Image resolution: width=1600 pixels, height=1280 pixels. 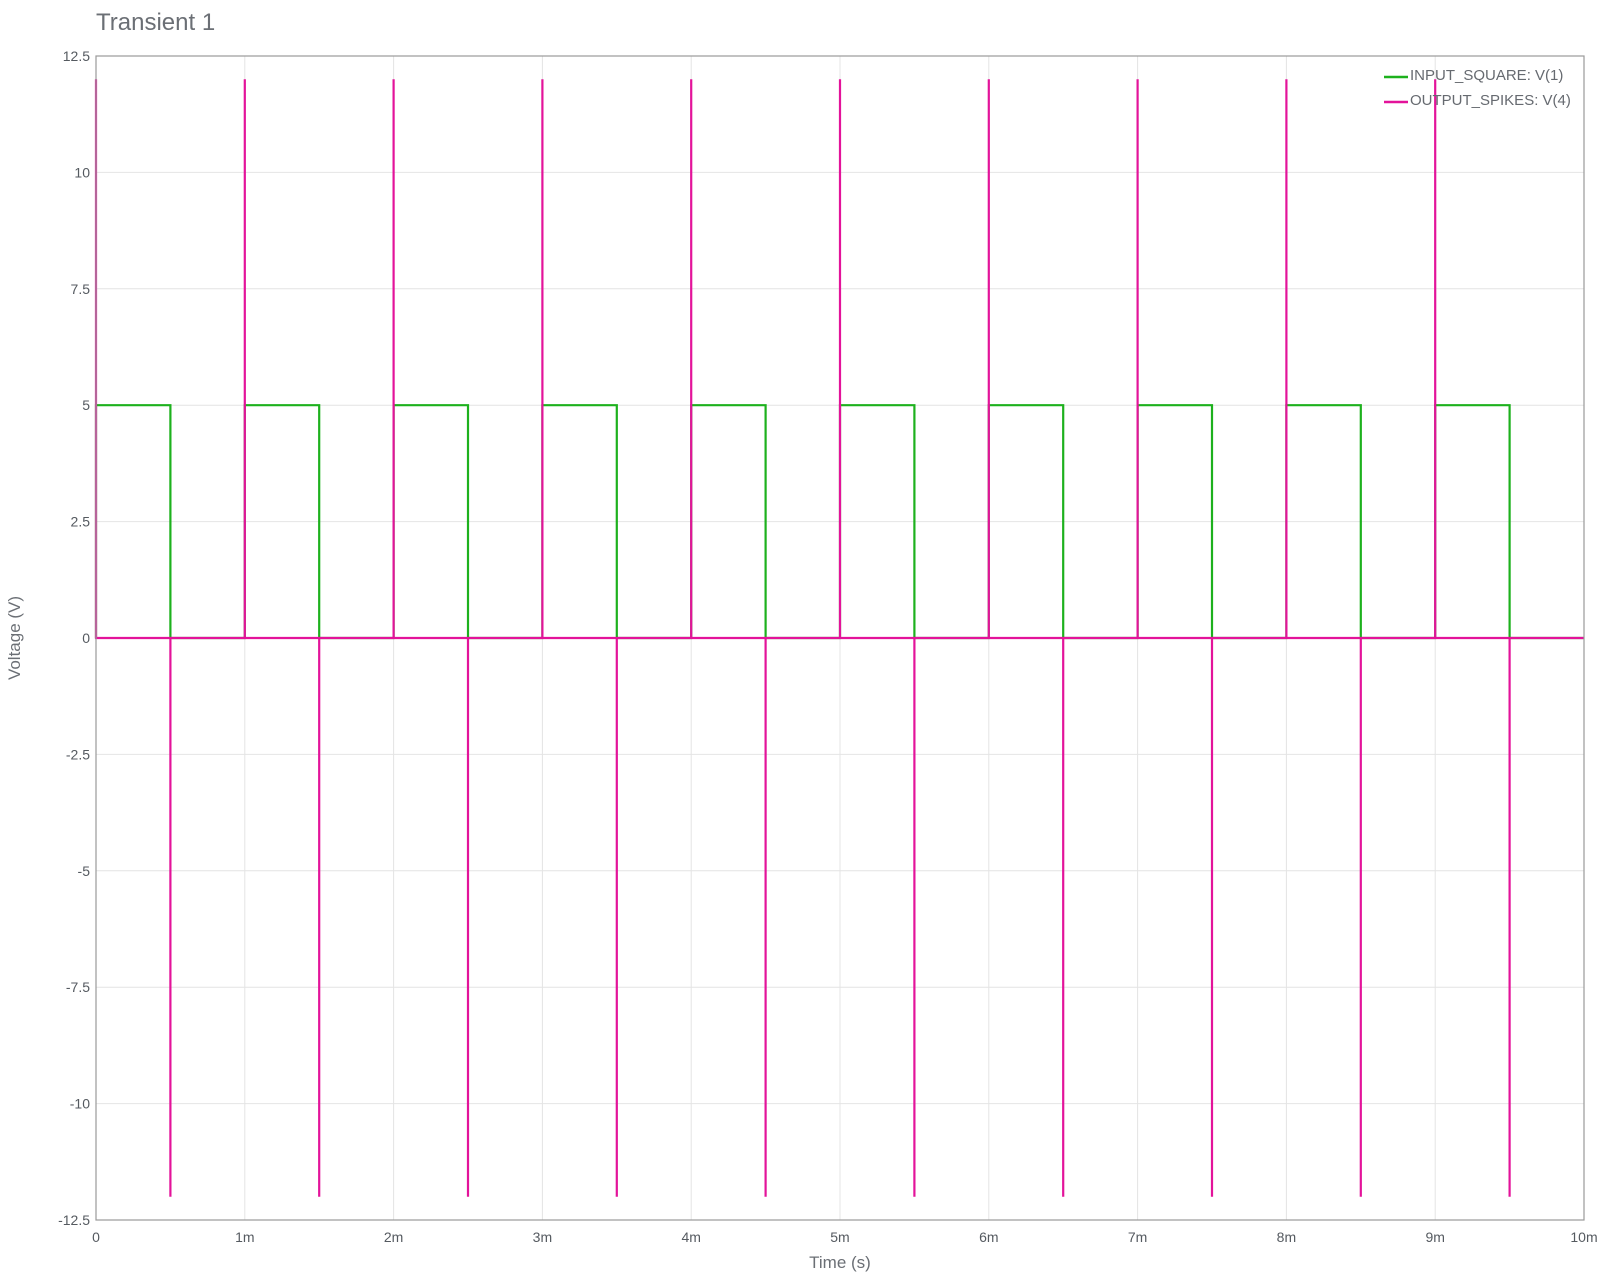 I want to click on x-tick-label: 10m, so click(x=1583, y=1237).